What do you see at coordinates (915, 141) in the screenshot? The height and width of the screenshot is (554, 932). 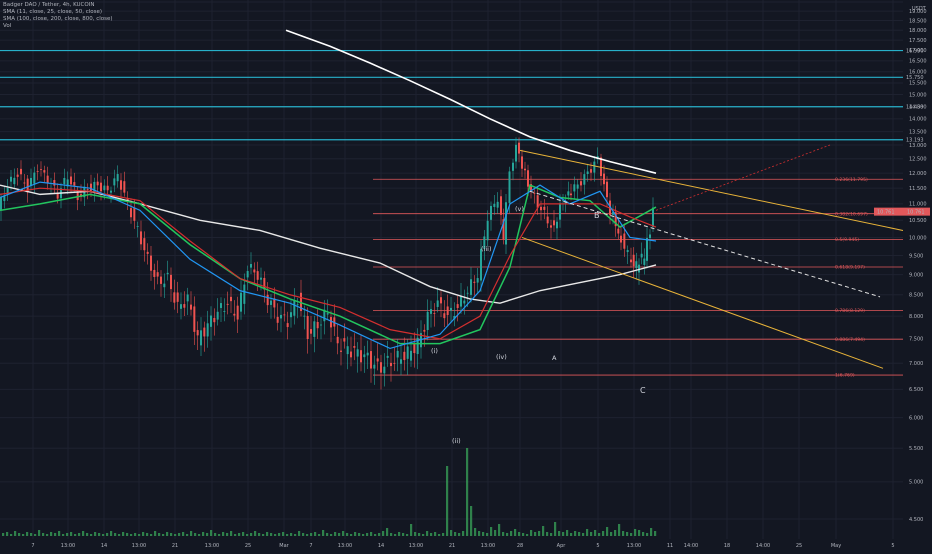 I see `resistance-price-tag-label: 13.193` at bounding box center [915, 141].